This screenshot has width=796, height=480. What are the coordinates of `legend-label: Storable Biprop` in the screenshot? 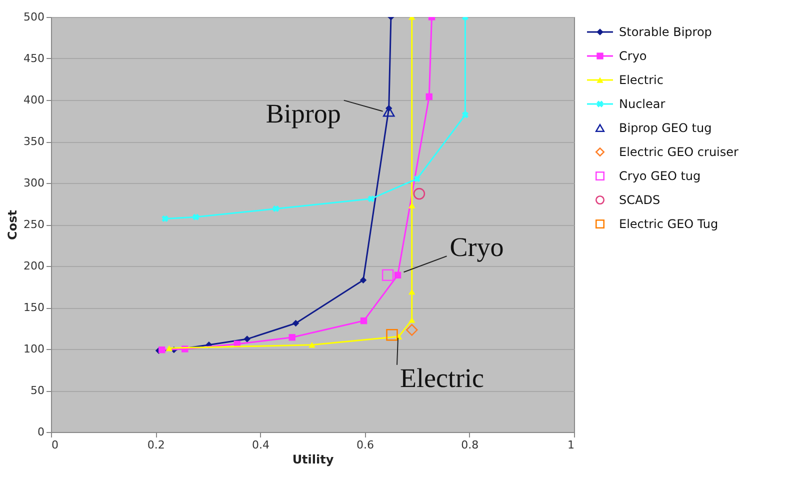 It's located at (665, 32).